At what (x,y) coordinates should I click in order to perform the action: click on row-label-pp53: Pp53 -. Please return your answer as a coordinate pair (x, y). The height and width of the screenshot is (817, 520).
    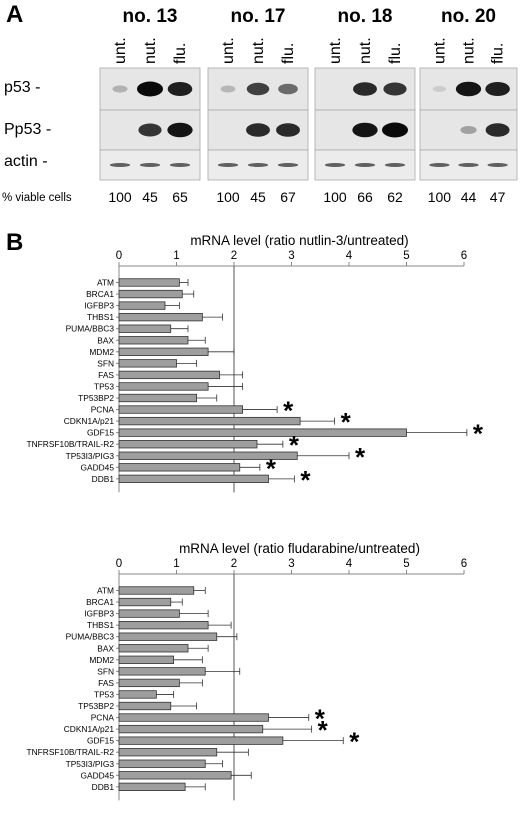
    Looking at the image, I should click on (27, 129).